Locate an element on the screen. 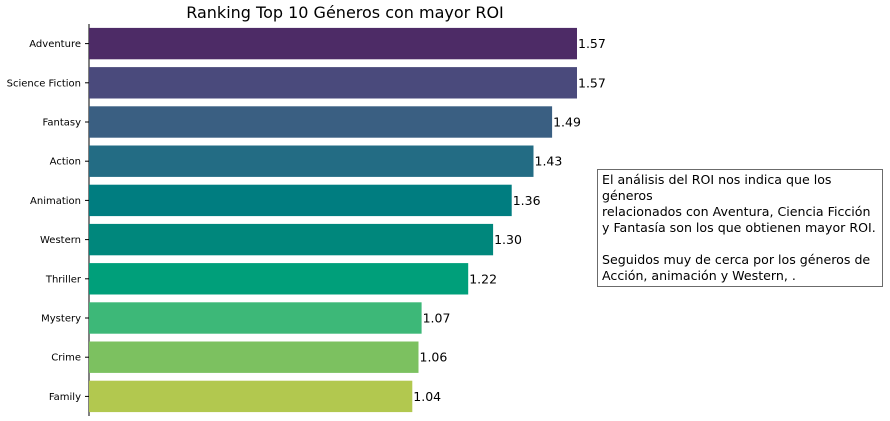  bar-action is located at coordinates (311, 161).